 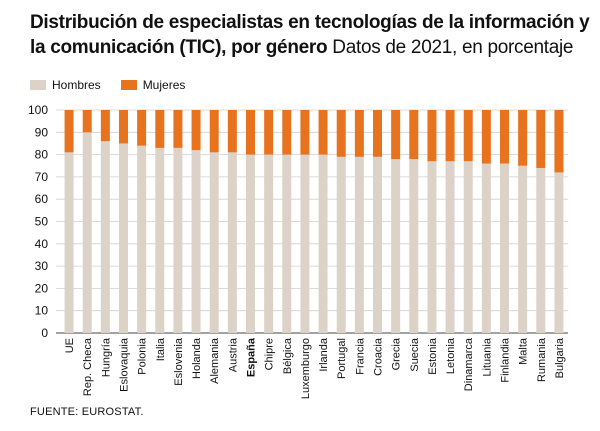 I want to click on x-tick-label: Francia, so click(x=360, y=356).